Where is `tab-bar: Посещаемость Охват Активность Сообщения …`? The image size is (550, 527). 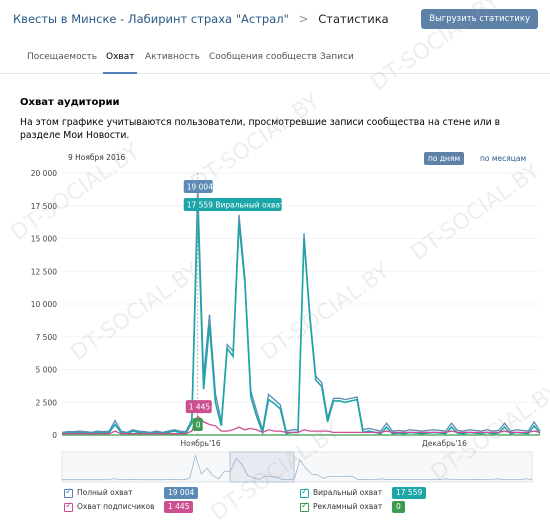 tab-bar: Посещаемость Охват Активность Сообщения … is located at coordinates (275, 57).